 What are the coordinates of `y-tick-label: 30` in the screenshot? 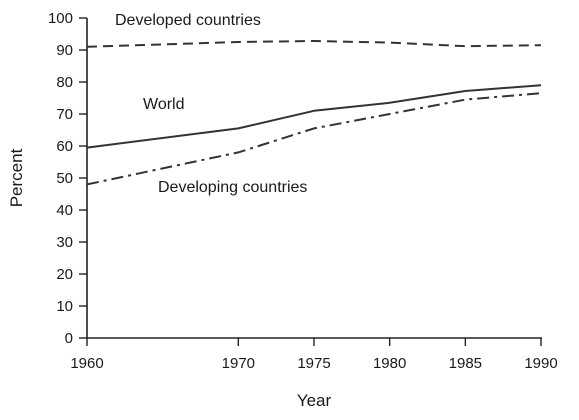 It's located at (64, 242).